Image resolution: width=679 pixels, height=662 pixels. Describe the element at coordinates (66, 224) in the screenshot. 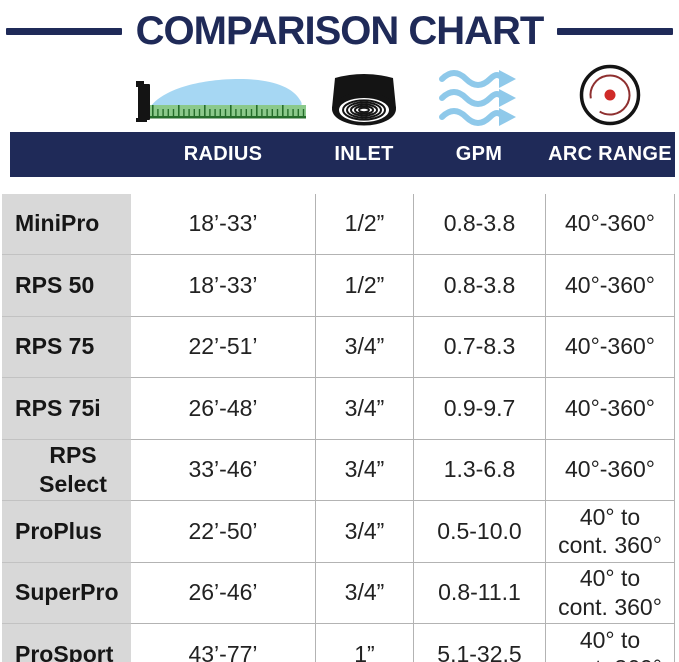

I see `row-label: MiniPro` at that location.